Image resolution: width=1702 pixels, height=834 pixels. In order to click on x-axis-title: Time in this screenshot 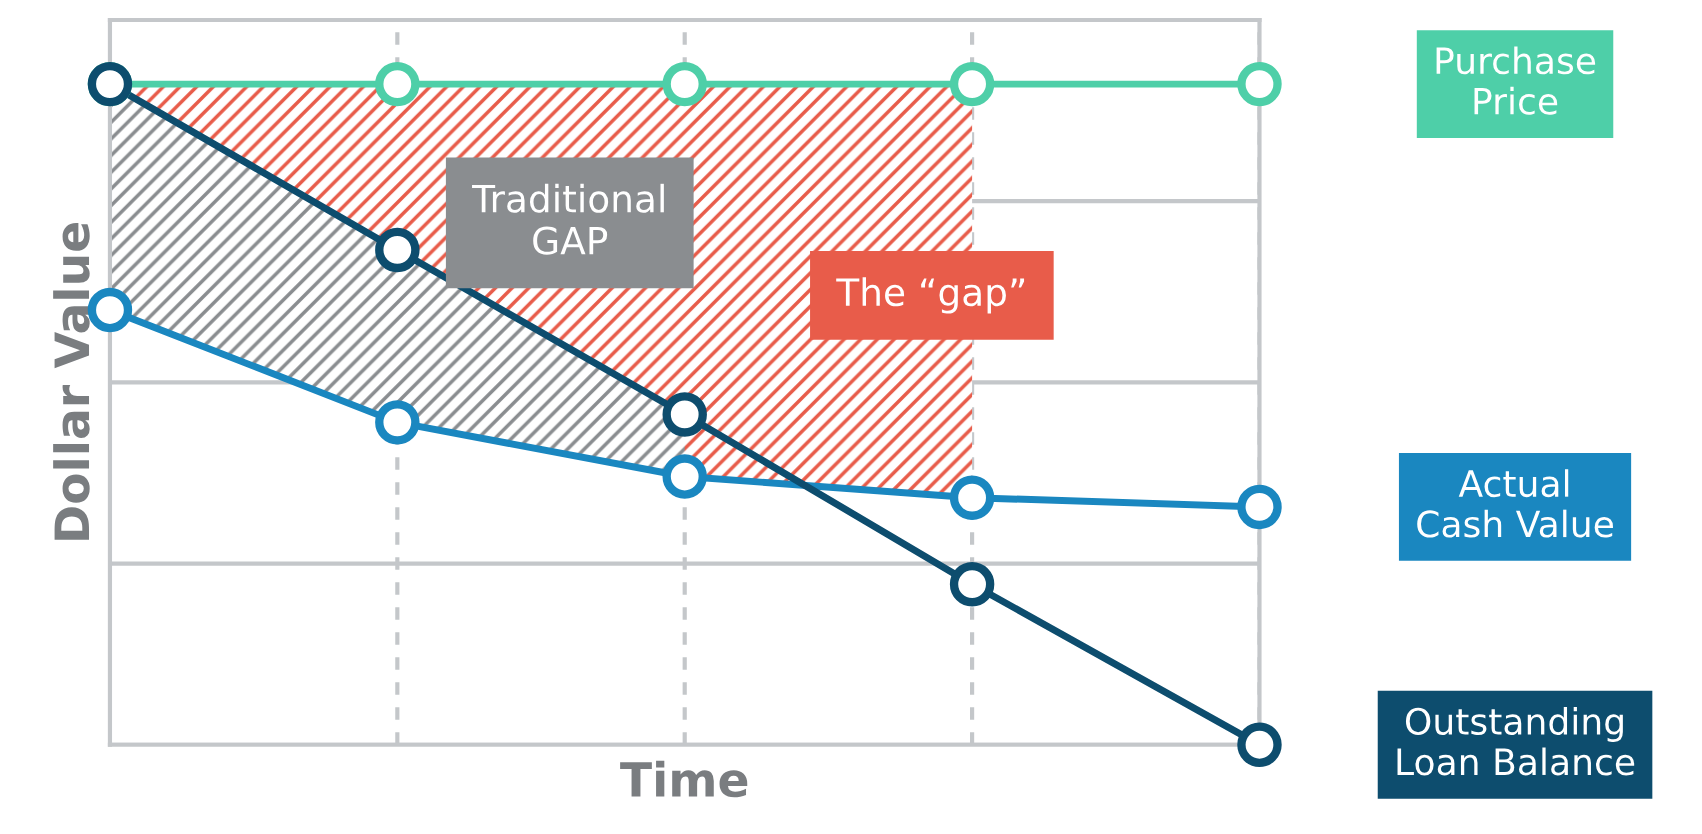, I will do `click(684, 779)`.